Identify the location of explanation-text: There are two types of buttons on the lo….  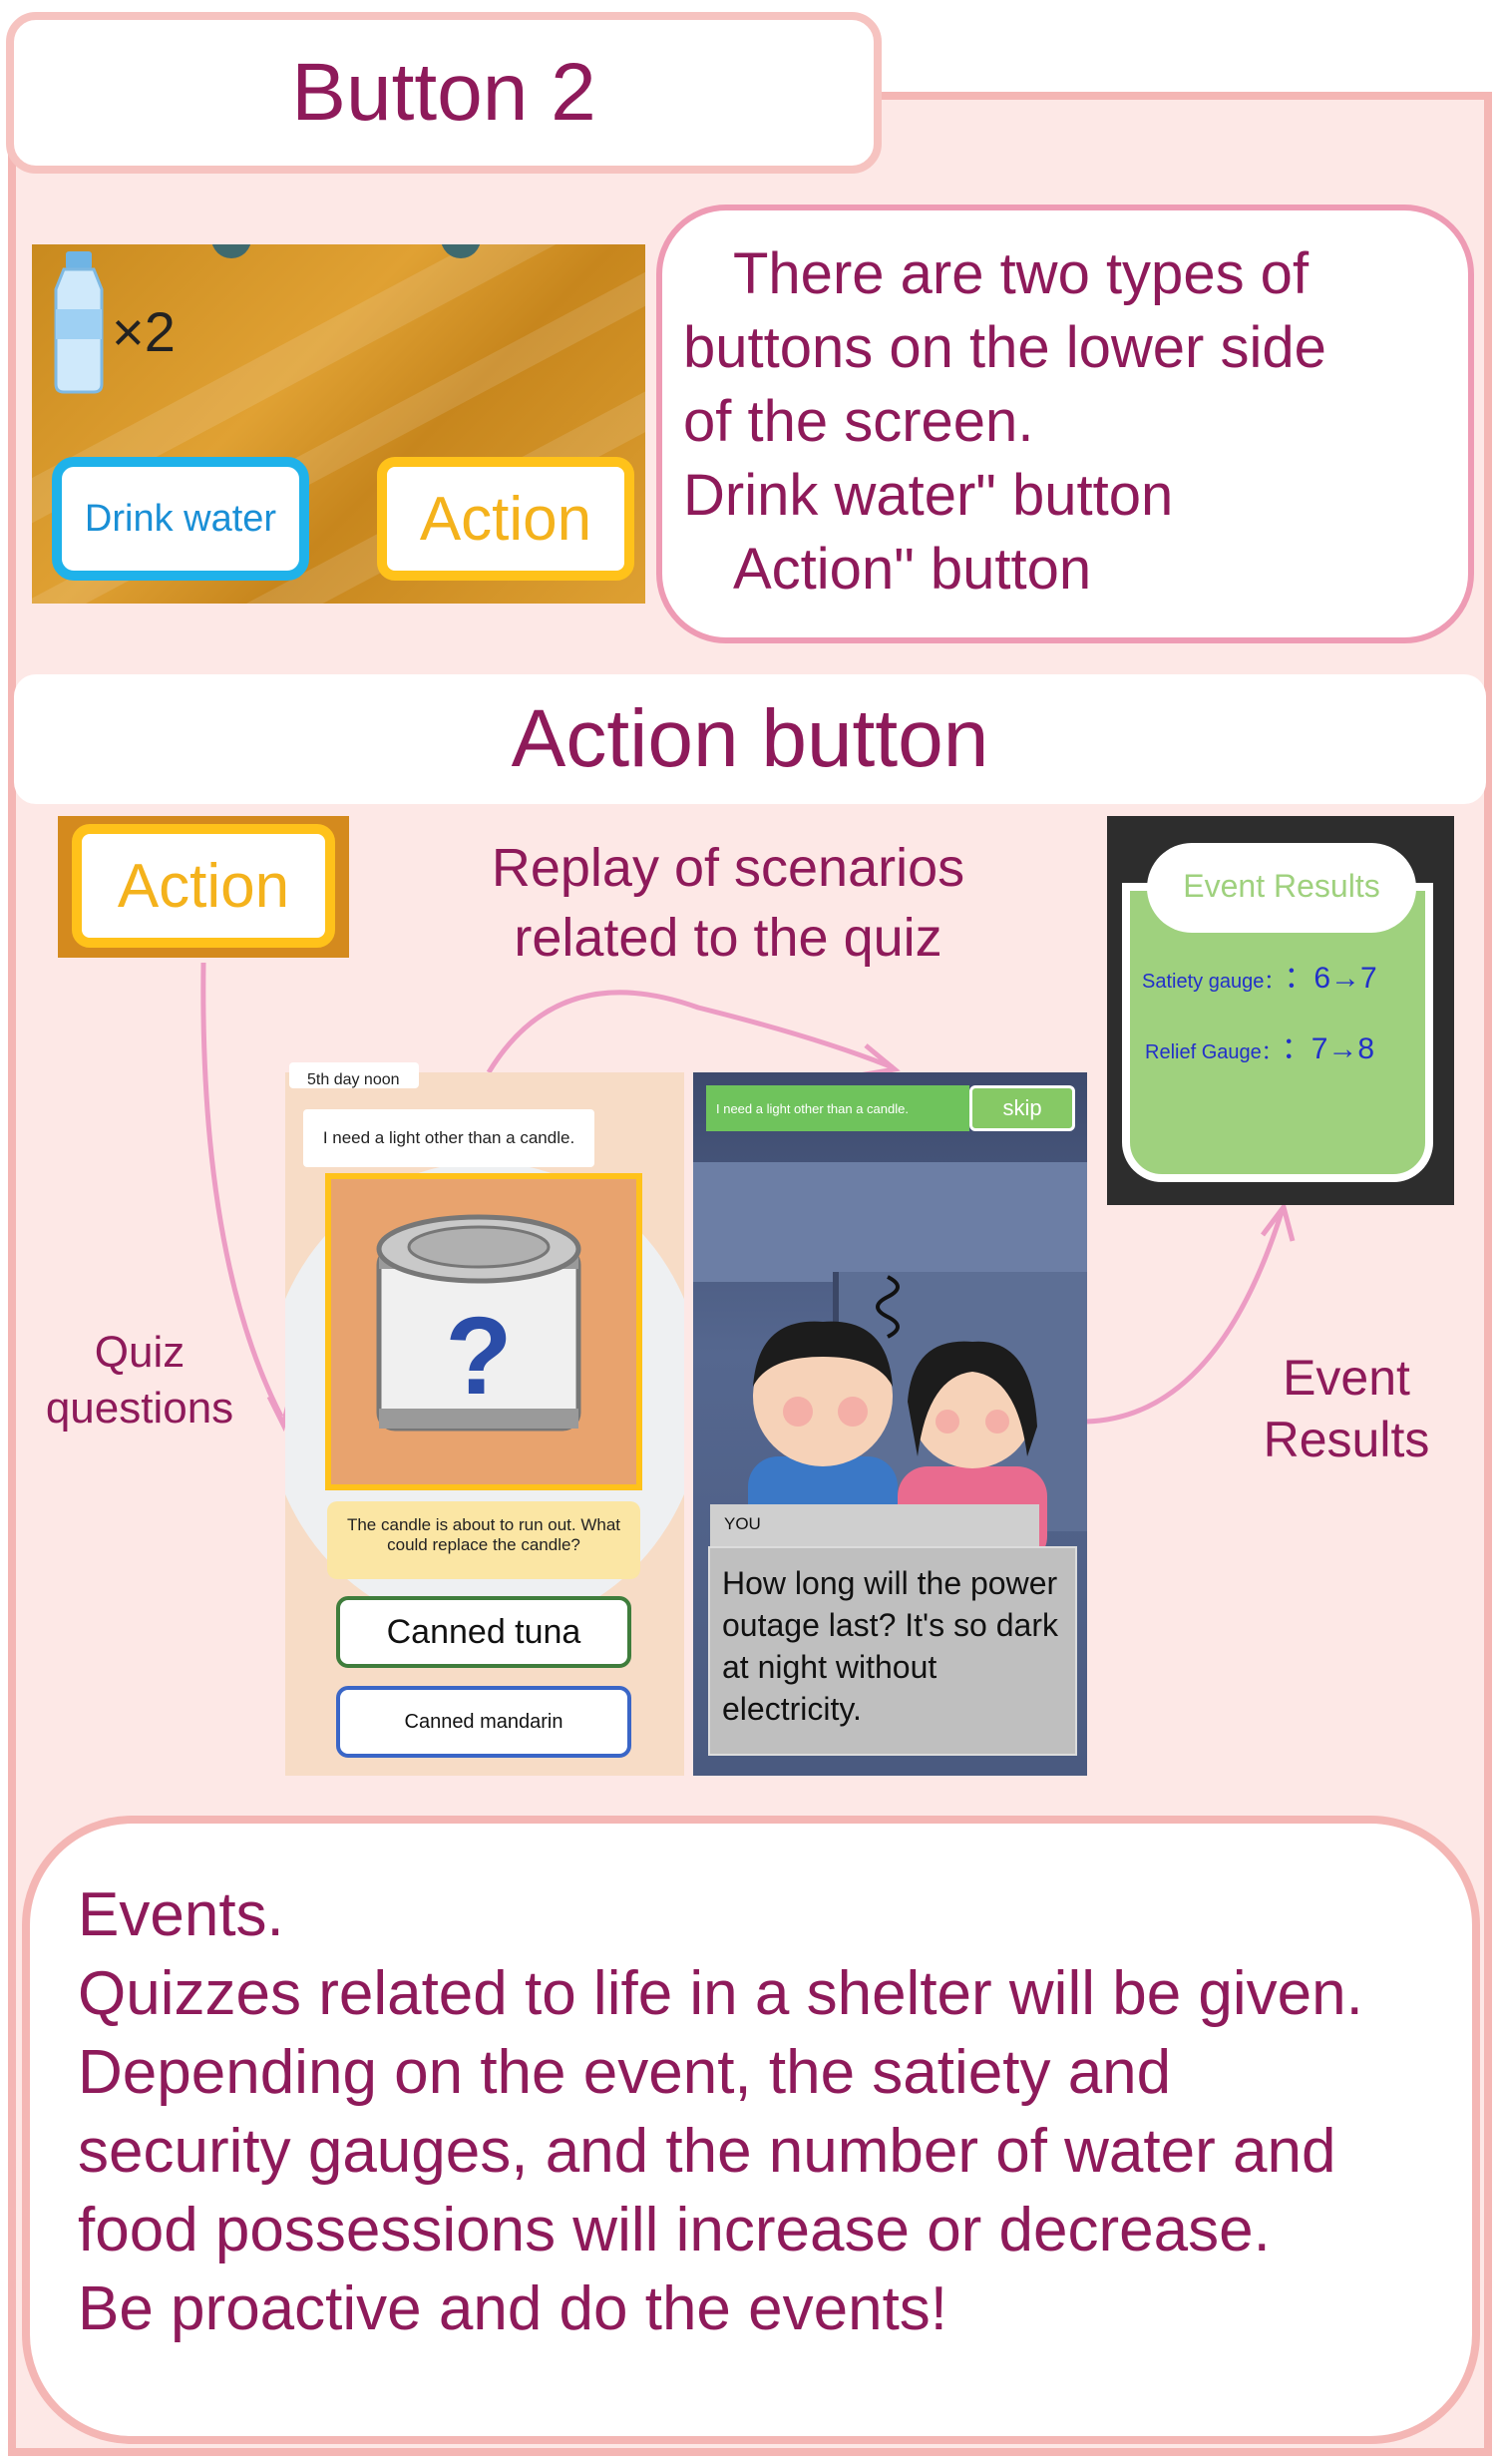
(1072, 422).